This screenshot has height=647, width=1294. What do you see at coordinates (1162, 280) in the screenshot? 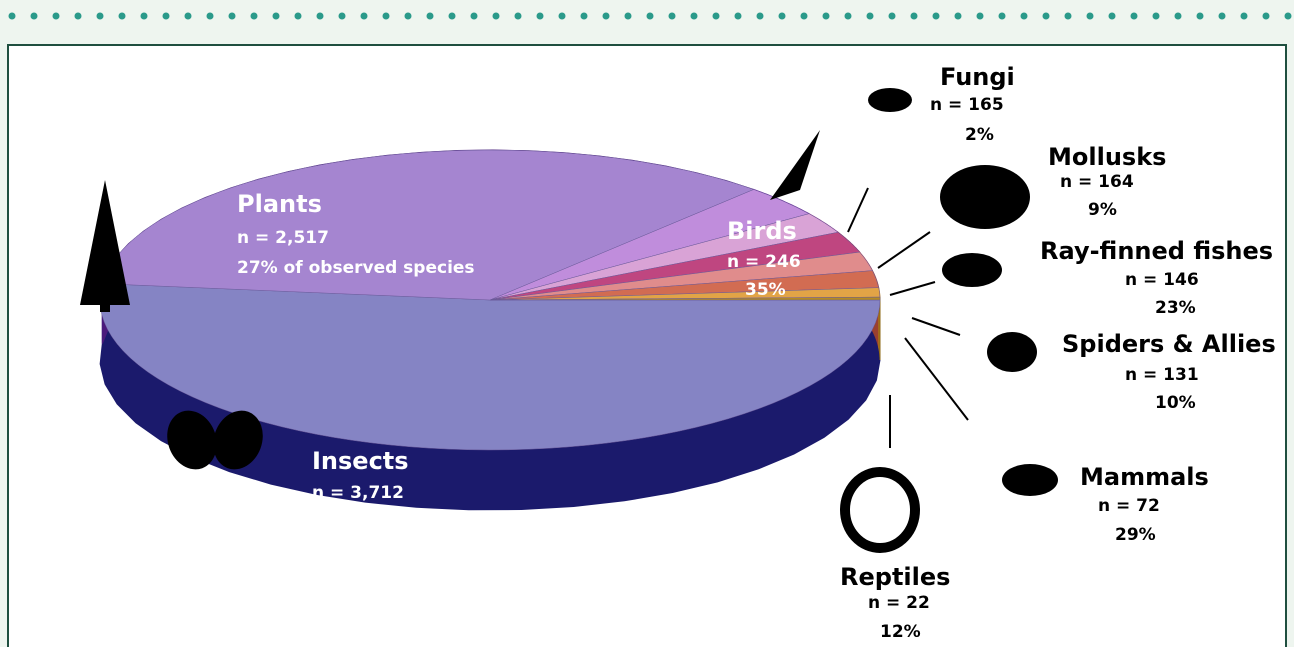
I see `count-label: n = 146` at bounding box center [1162, 280].